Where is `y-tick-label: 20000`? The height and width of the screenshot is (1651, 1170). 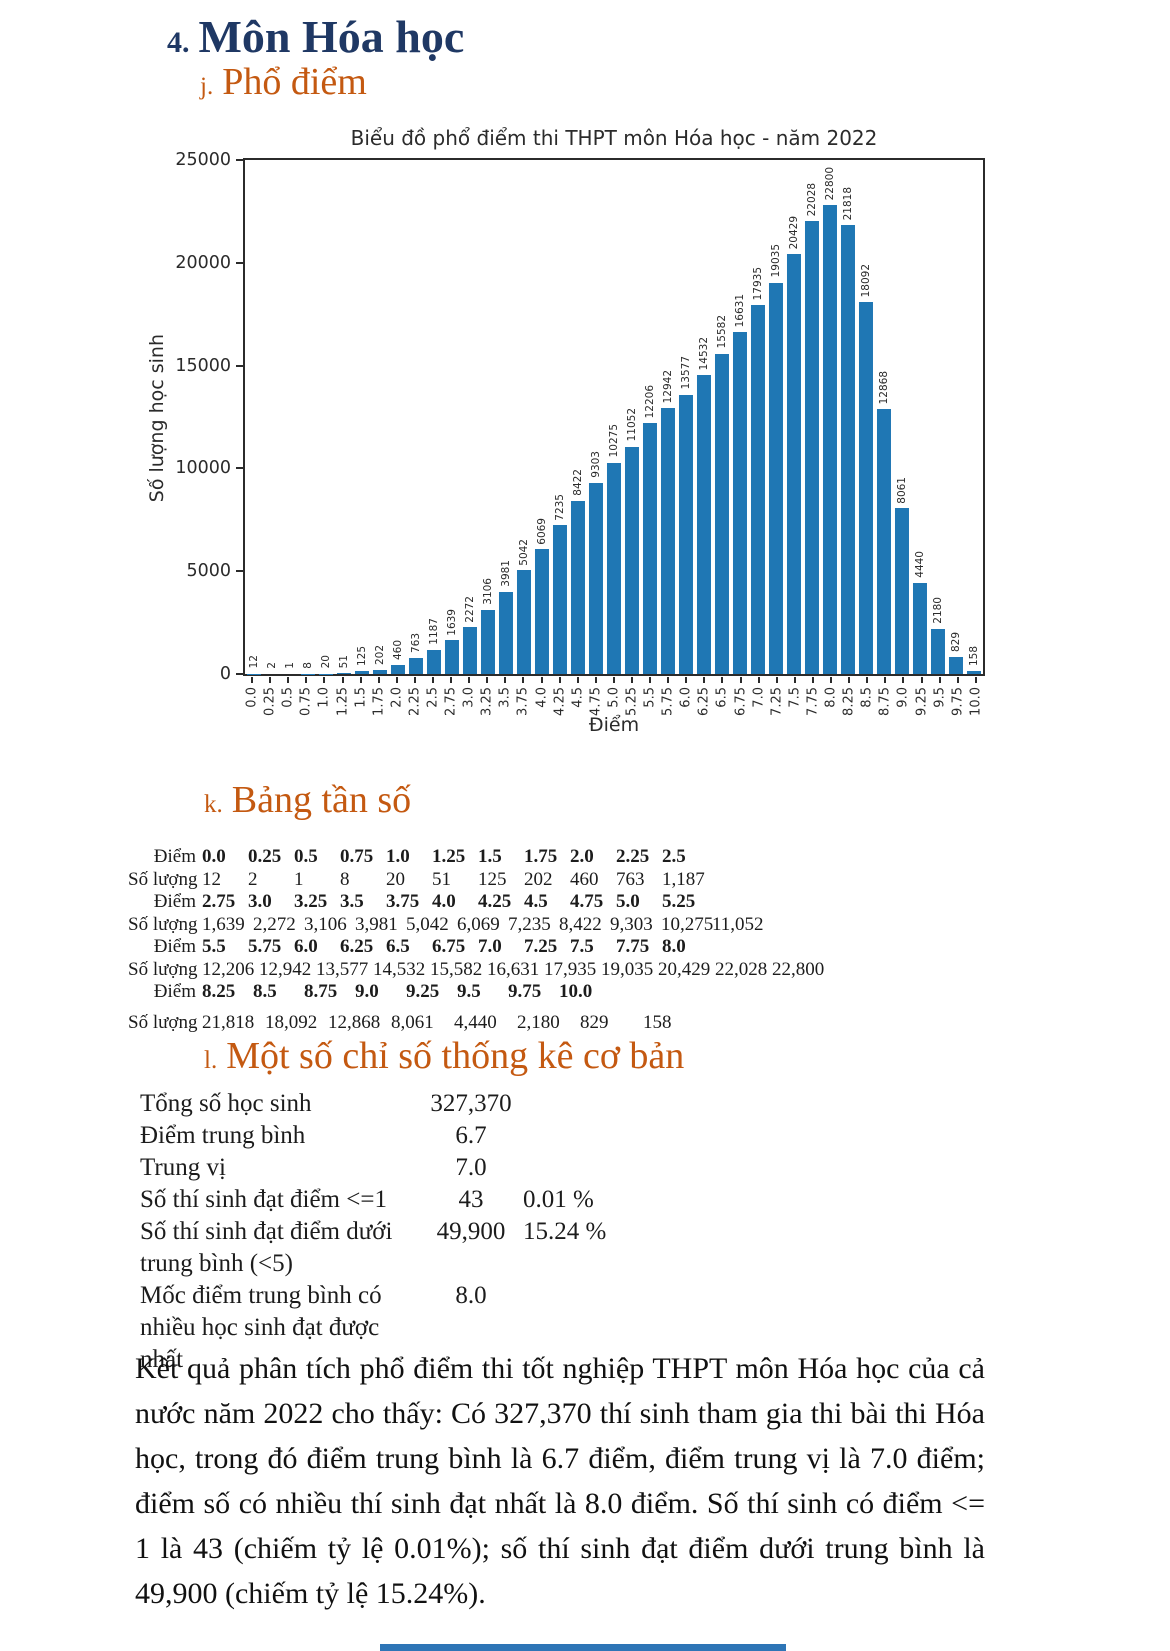 y-tick-label: 20000 is located at coordinates (203, 262).